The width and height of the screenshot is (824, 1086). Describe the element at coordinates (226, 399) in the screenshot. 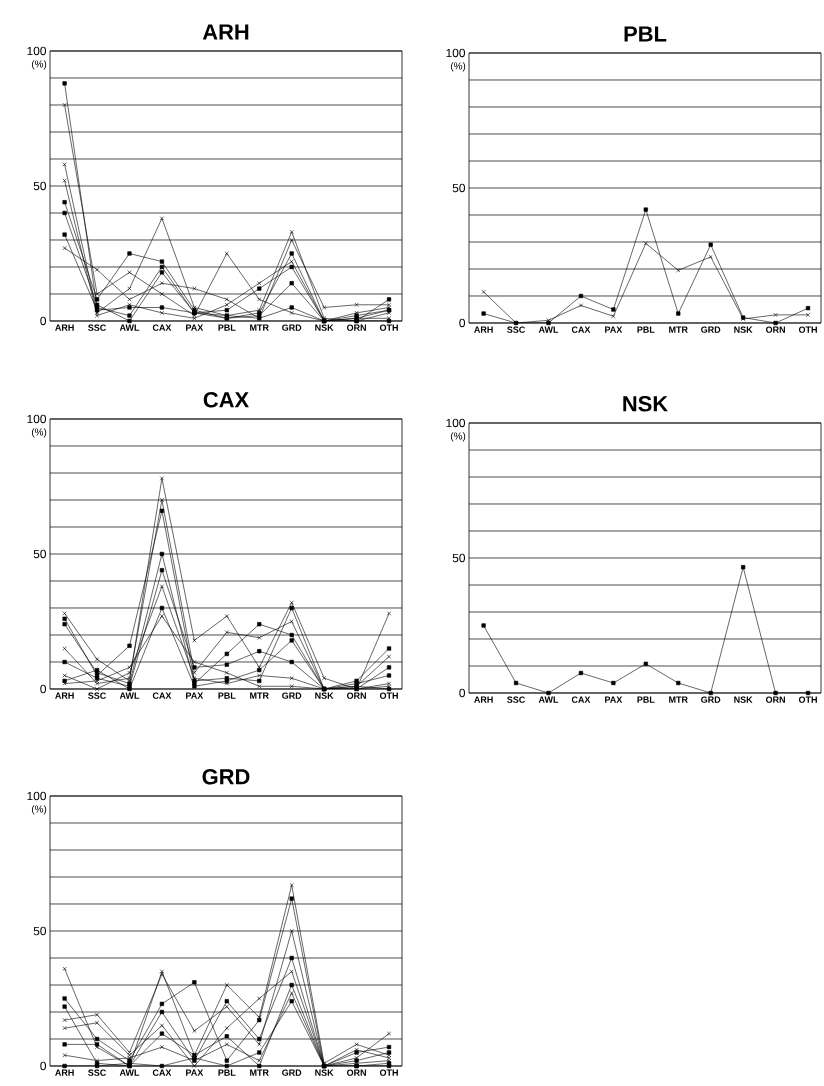

I see `chart-title: CAX` at that location.